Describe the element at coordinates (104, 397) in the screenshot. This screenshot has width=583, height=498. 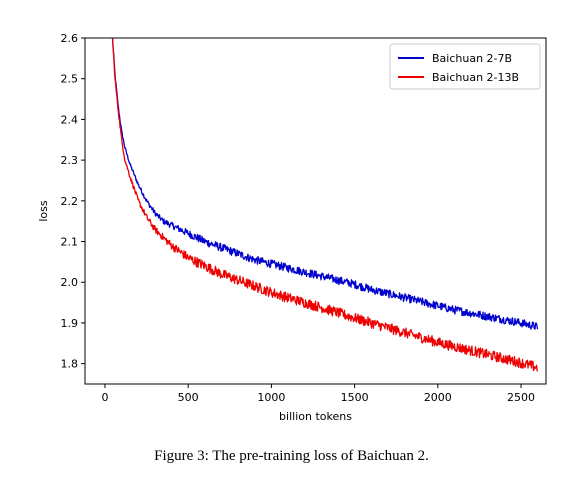
I see `x-tick-label: 0` at that location.